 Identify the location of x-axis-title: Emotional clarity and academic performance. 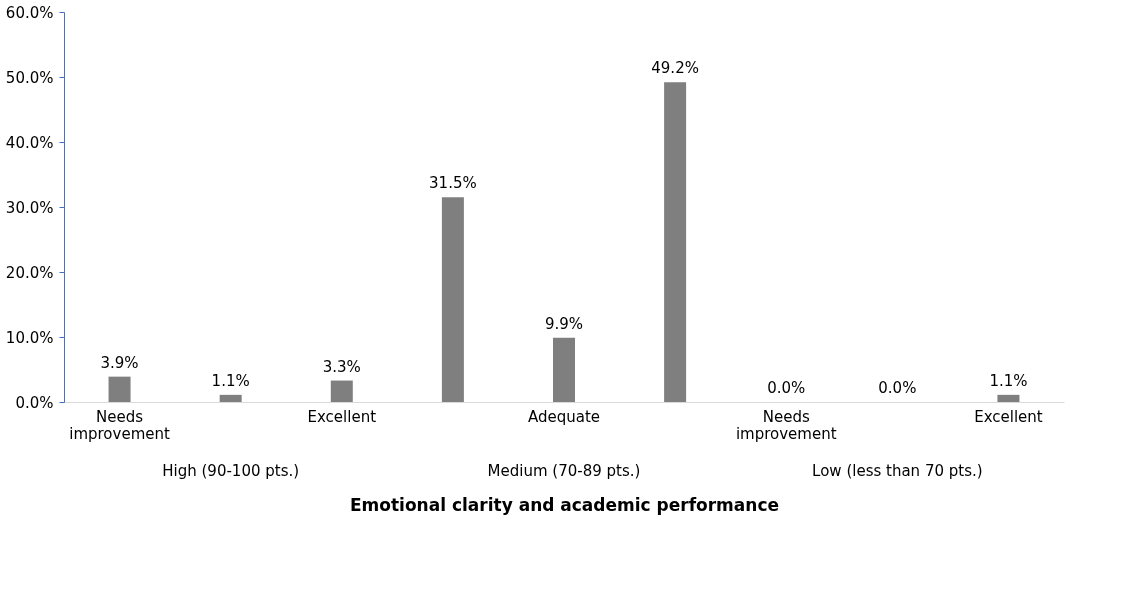
(564, 504).